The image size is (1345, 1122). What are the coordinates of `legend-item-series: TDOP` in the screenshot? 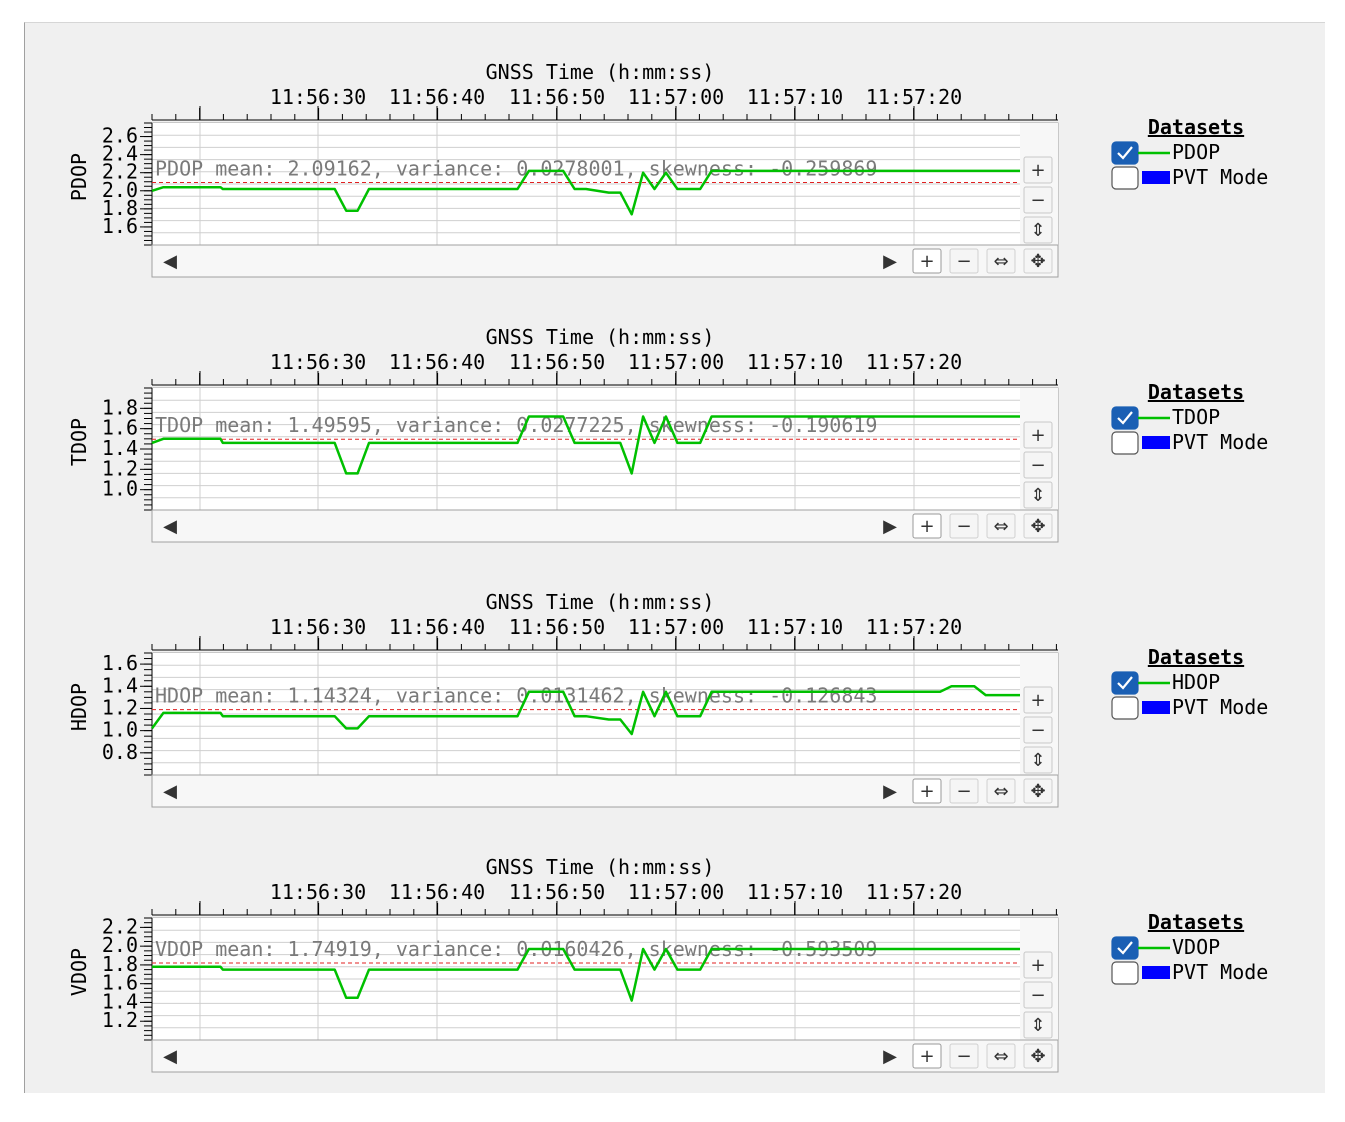 It's located at (1165, 417).